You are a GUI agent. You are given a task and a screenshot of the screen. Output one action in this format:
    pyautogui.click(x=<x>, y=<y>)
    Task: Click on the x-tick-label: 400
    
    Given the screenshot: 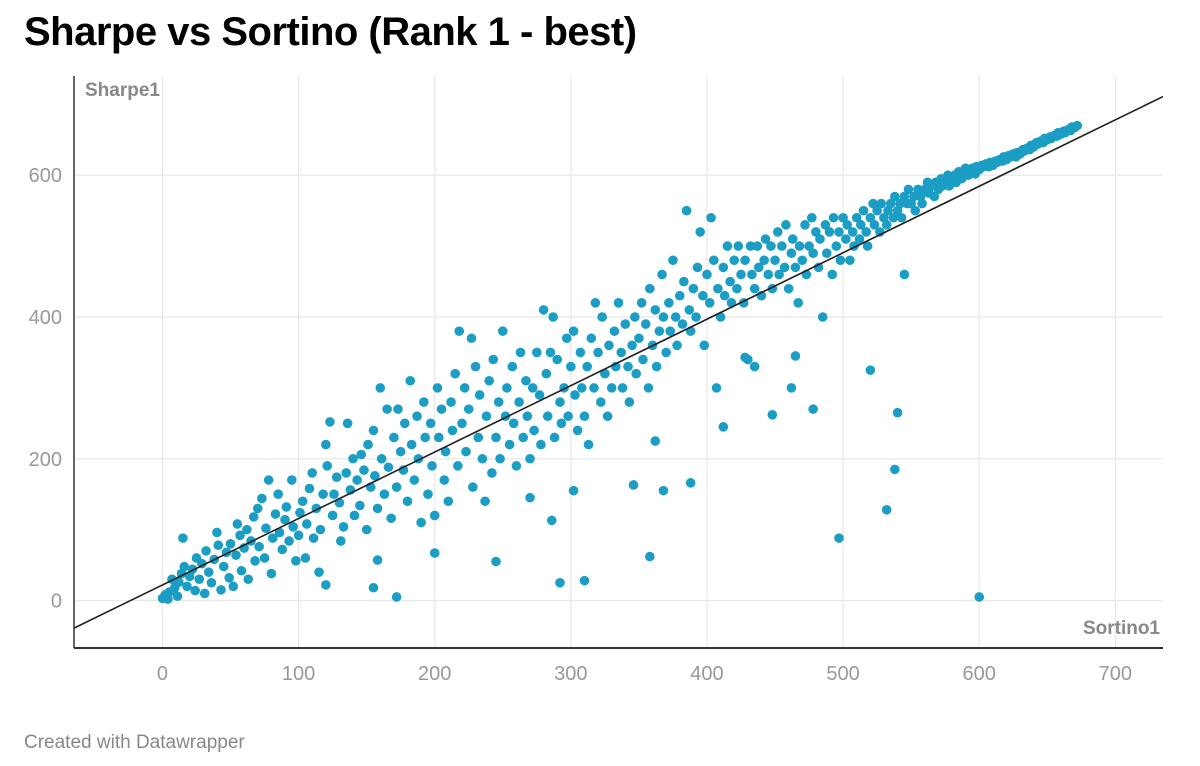 What is the action you would take?
    pyautogui.click(x=706, y=674)
    